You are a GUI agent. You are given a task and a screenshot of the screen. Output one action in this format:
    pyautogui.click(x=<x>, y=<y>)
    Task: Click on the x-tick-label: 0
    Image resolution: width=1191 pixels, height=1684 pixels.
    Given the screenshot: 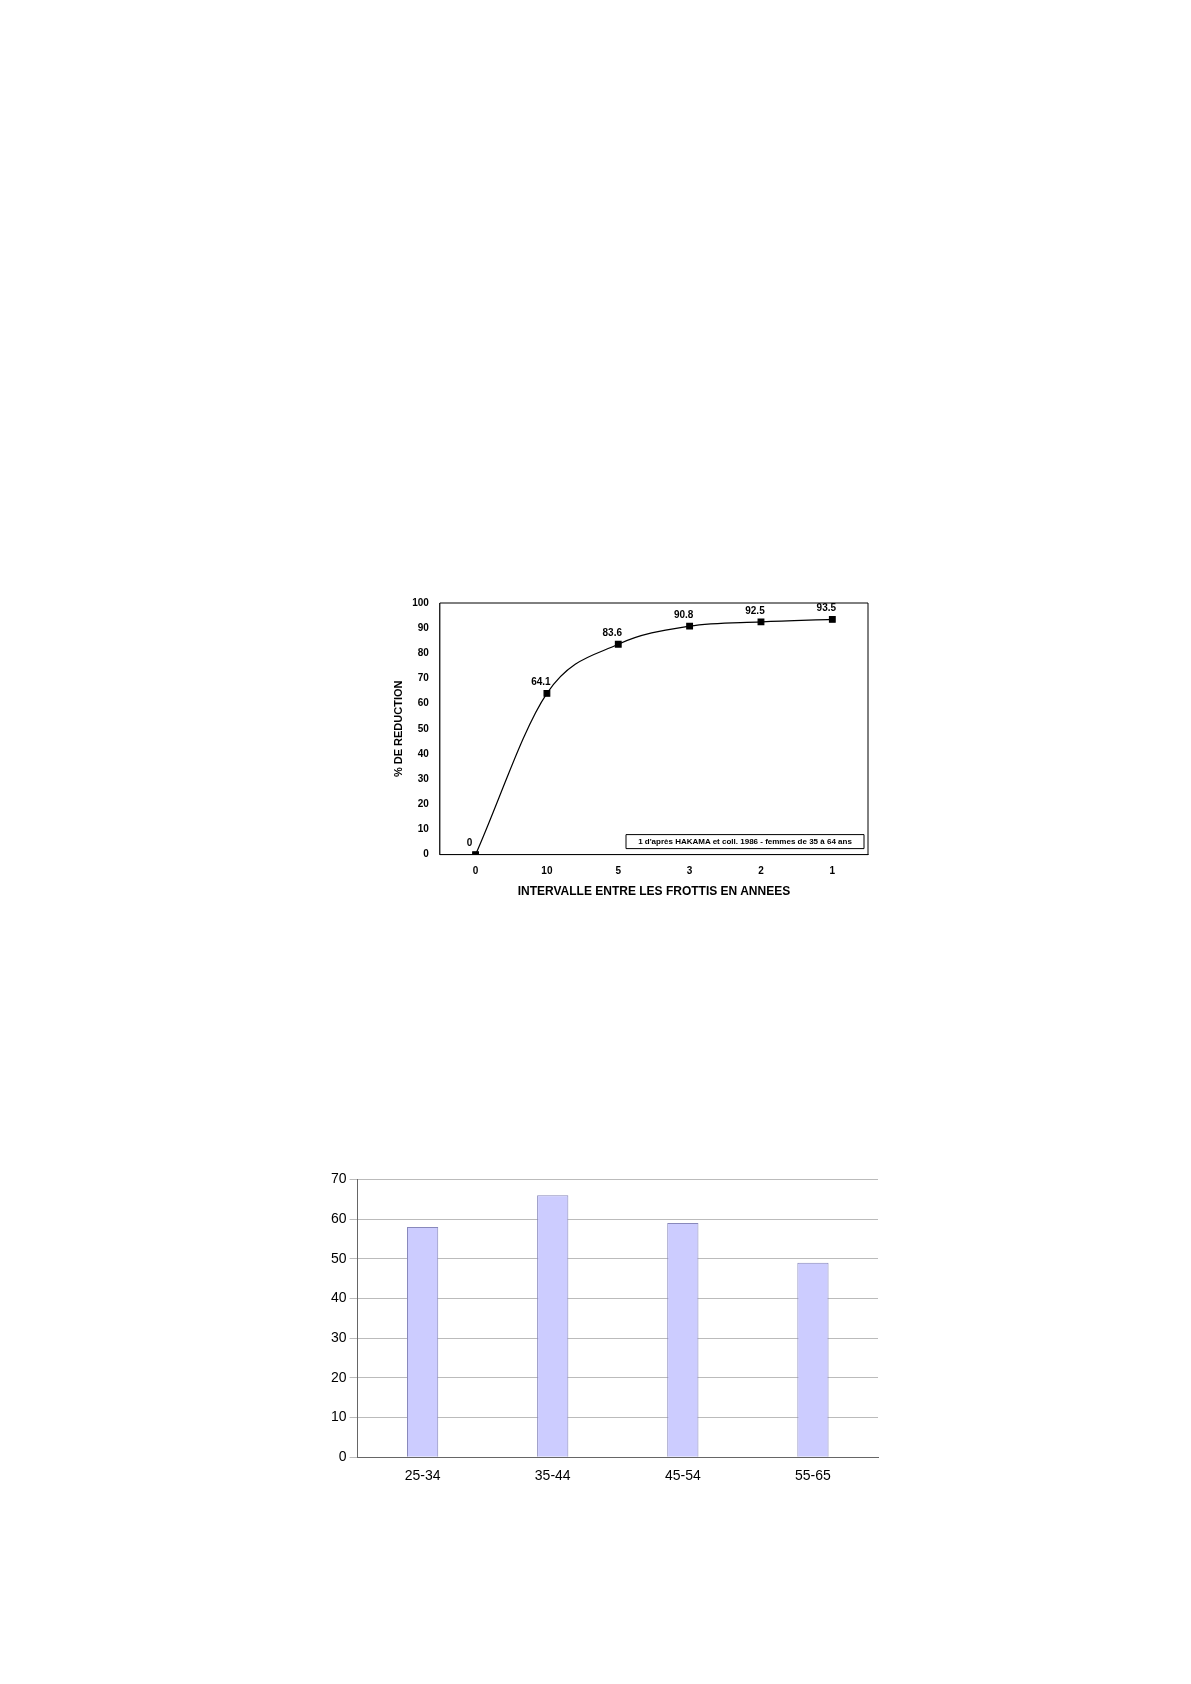 What is the action you would take?
    pyautogui.click(x=475, y=871)
    